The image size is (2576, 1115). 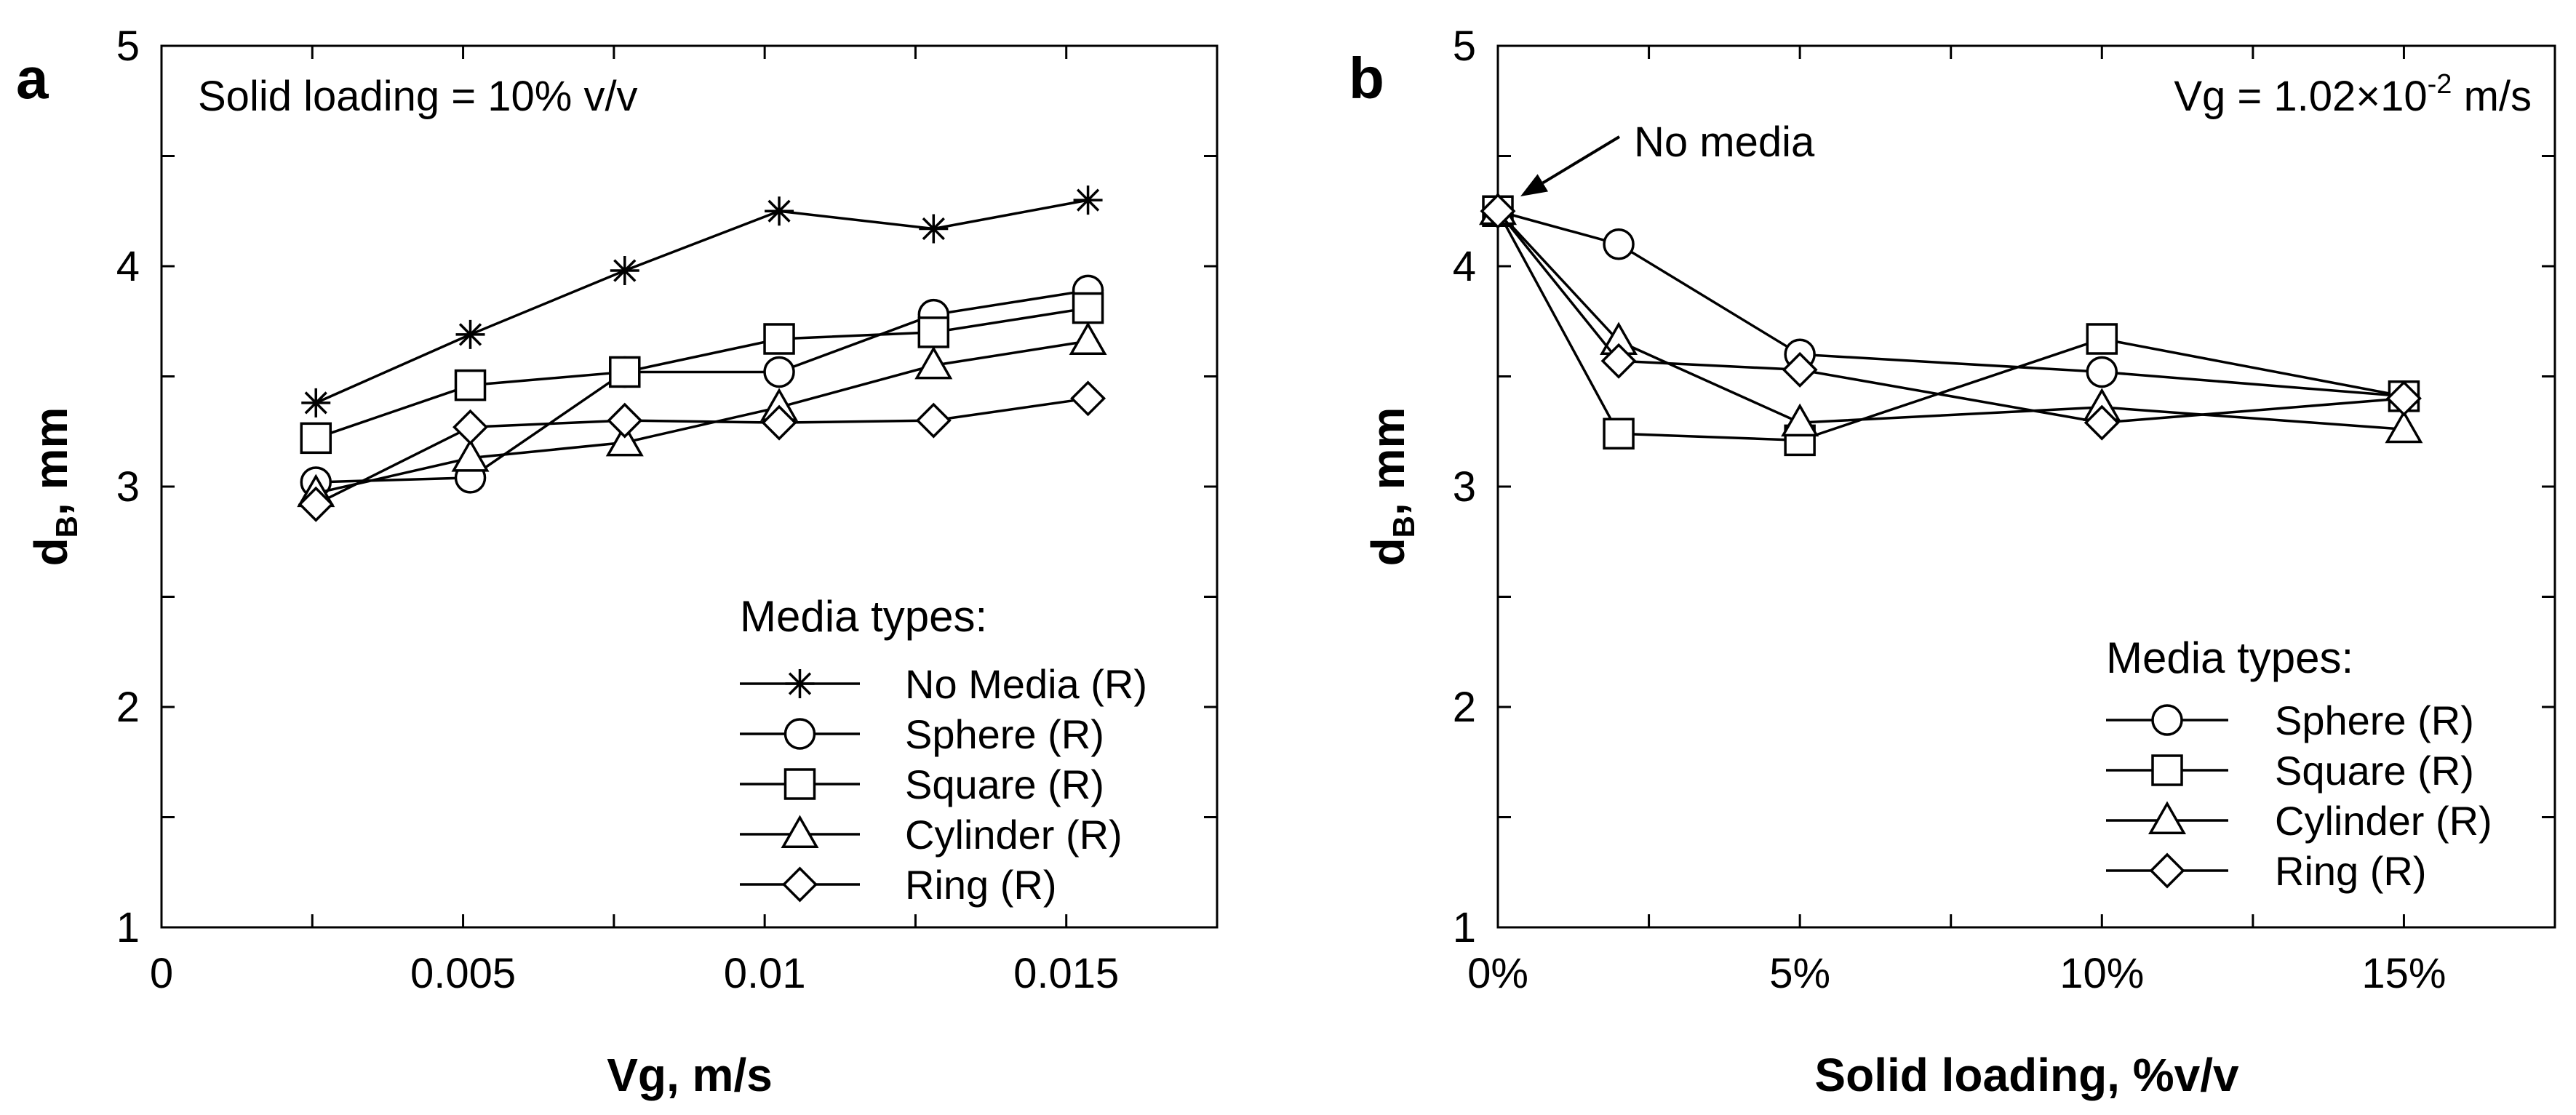 I want to click on annotation-exponent: -2, so click(x=2440, y=84).